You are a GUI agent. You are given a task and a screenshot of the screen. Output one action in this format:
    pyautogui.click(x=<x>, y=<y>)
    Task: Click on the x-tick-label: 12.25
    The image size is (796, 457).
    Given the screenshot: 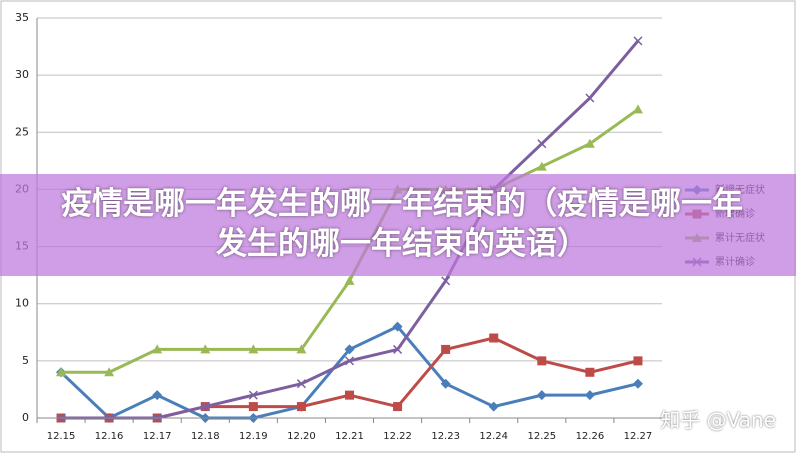 What is the action you would take?
    pyautogui.click(x=541, y=436)
    